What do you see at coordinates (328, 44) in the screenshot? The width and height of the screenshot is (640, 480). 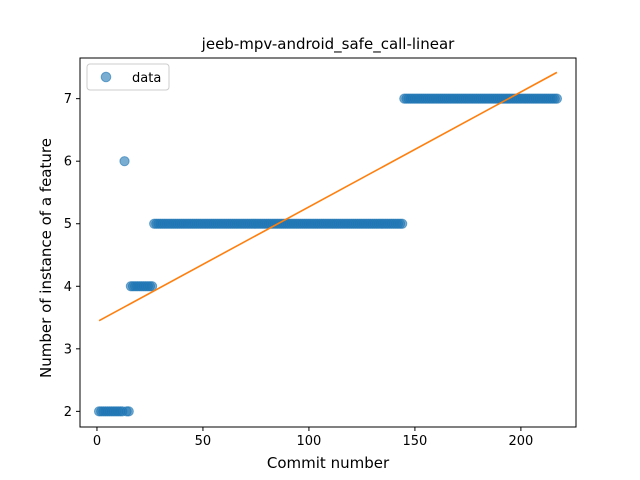 I see `chart-title: jeeb-mpv-android_safe_call-linear` at bounding box center [328, 44].